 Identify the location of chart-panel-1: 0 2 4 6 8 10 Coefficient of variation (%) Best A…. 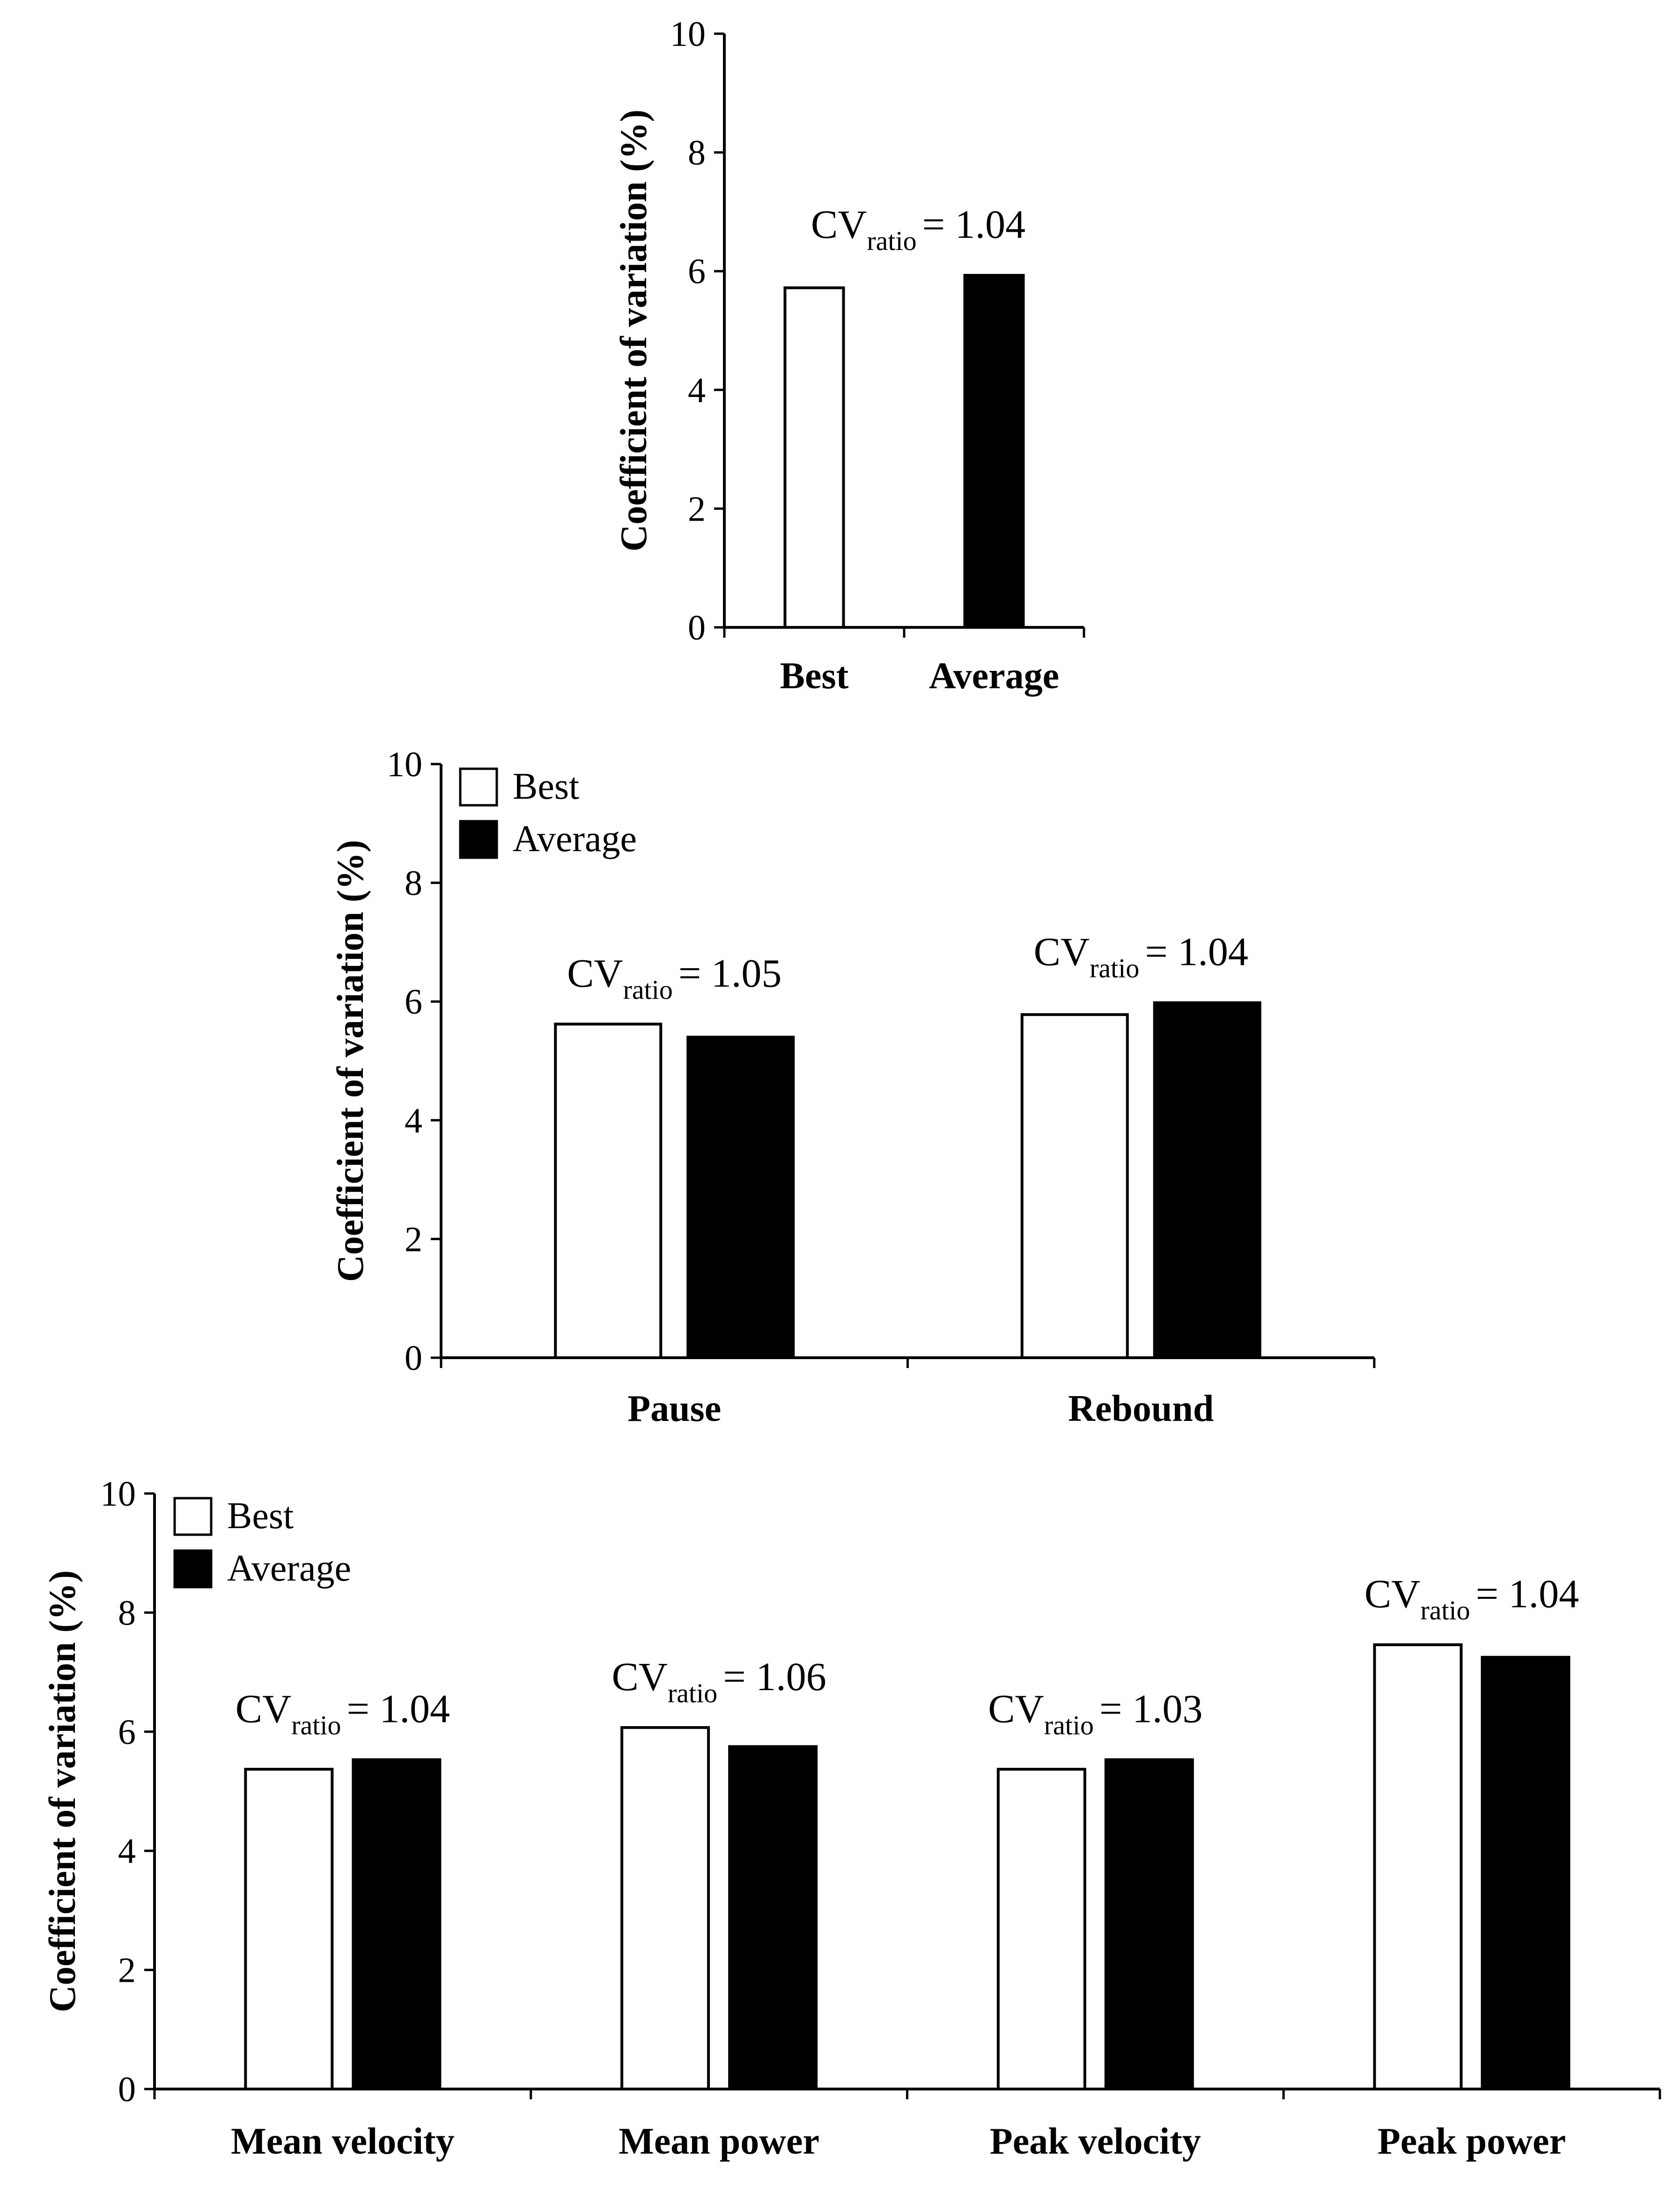
(849, 356).